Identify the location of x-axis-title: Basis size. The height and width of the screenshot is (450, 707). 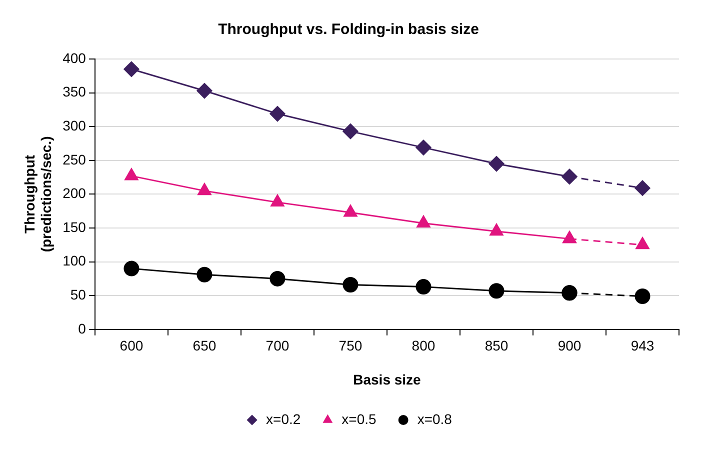
(387, 379).